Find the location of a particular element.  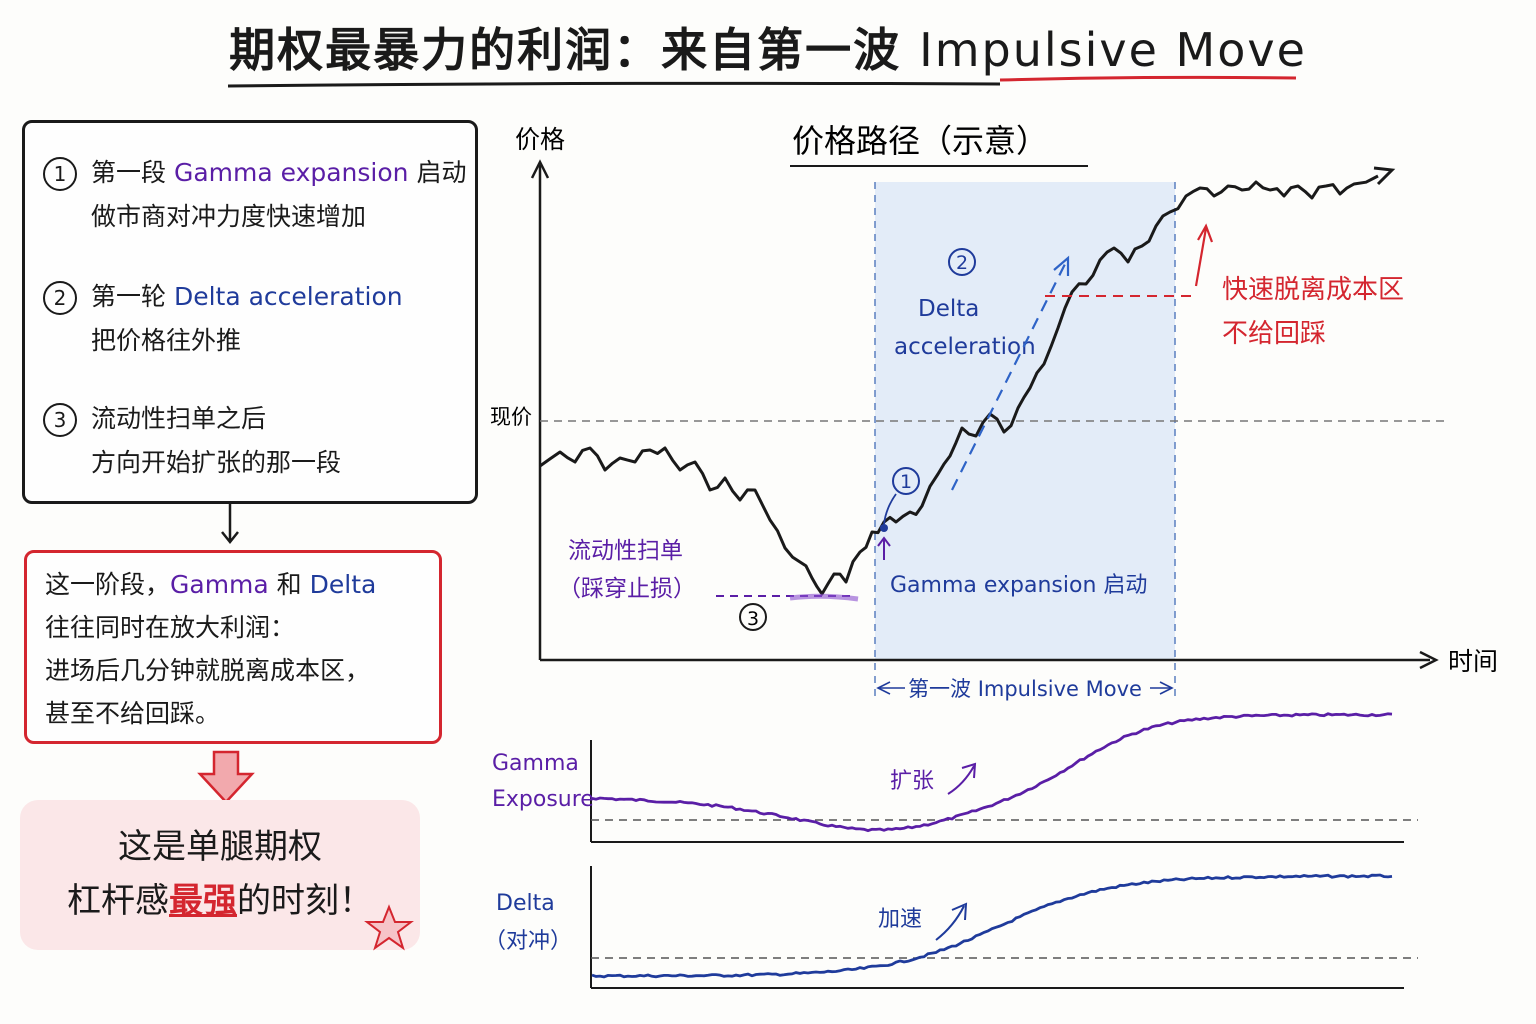

summary-gamma: Gamma is located at coordinates (219, 584).